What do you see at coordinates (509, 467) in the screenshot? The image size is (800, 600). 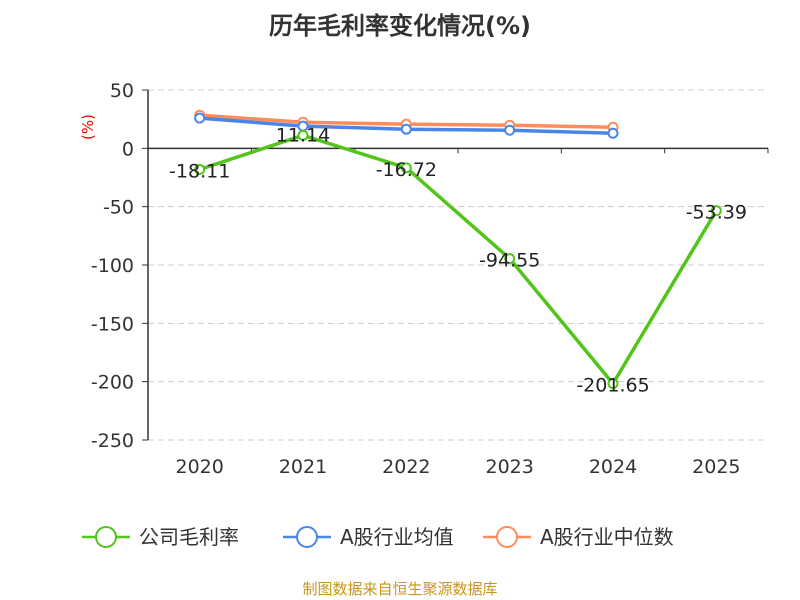 I see `x-tick-label: 2023` at bounding box center [509, 467].